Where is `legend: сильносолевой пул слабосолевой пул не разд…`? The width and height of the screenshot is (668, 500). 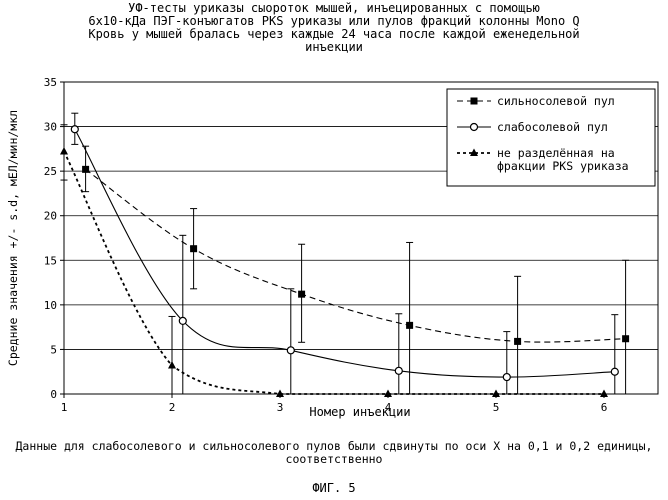 legend: сильносолевой пул слабосолевой пул не разд… is located at coordinates (551, 137).